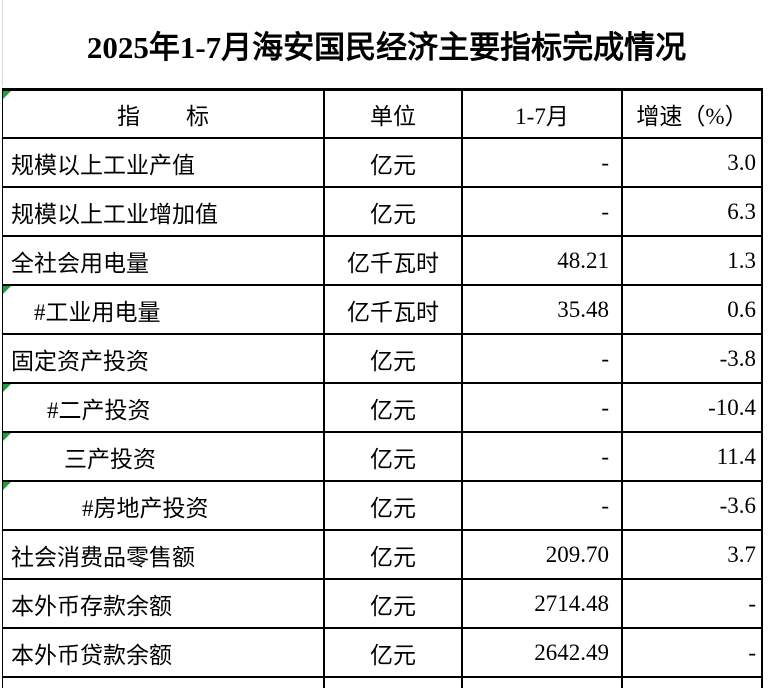  What do you see at coordinates (110, 459) in the screenshot?
I see `indicator-label: 三产投资` at bounding box center [110, 459].